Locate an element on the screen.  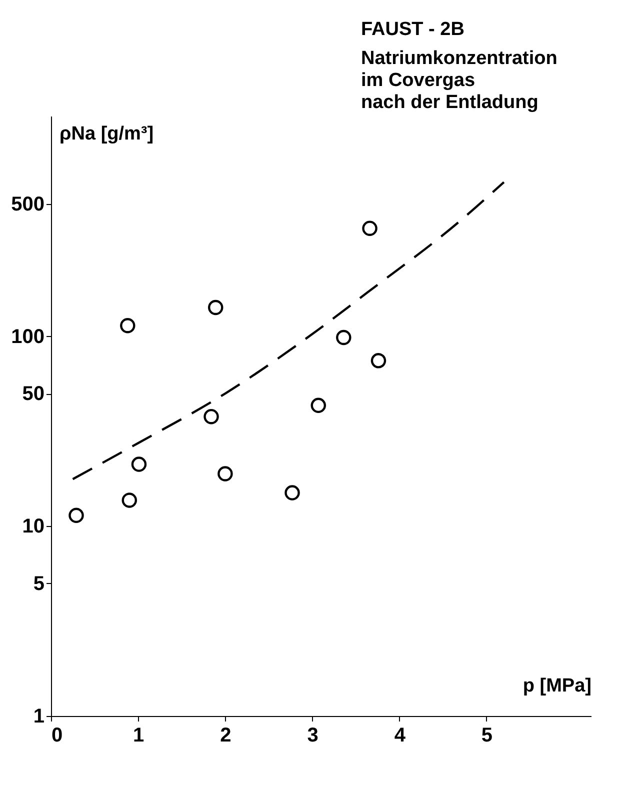
y-tick-label: 500 is located at coordinates (27, 204).